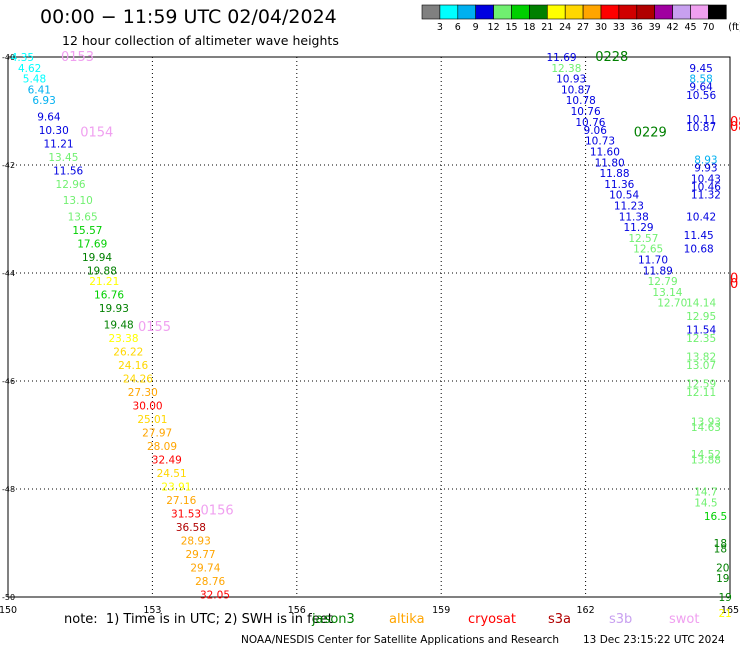 The width and height of the screenshot is (740, 650). Describe the element at coordinates (701, 96) in the screenshot. I see `wave-height-label: 10.56` at that location.